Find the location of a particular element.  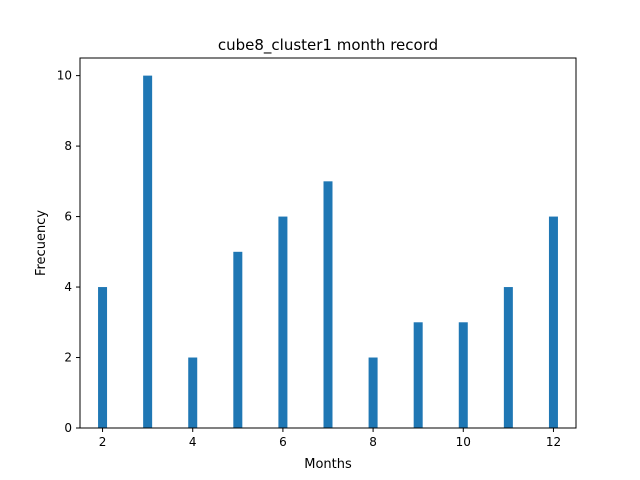

x-tick-label: 4 is located at coordinates (193, 442).